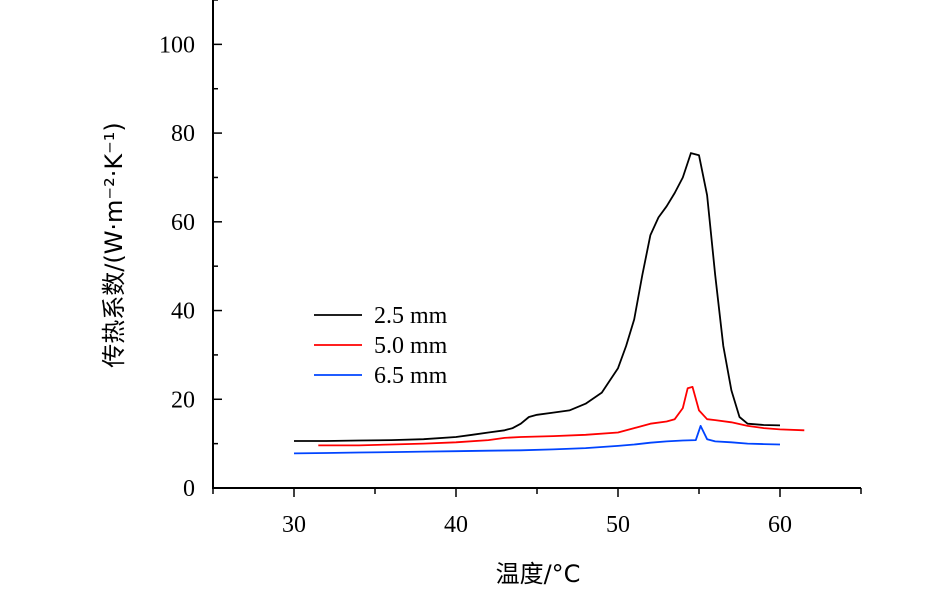 This screenshot has width=945, height=594. I want to click on y-tick-label: 80, so click(183, 134).